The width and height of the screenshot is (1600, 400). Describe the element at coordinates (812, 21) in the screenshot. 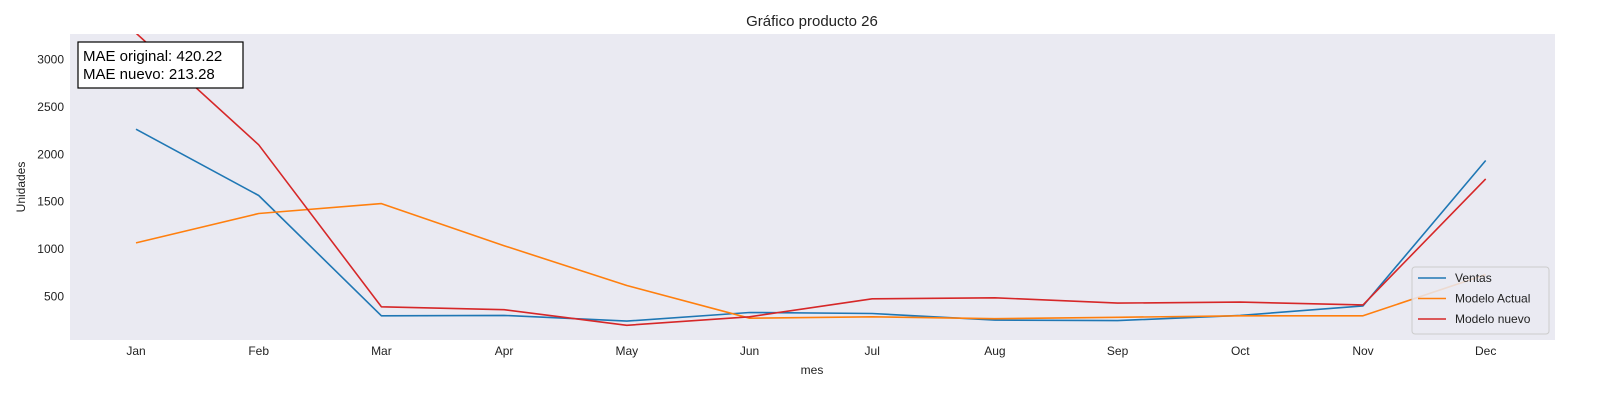

I see `chart-title: Gráfico producto 26` at that location.